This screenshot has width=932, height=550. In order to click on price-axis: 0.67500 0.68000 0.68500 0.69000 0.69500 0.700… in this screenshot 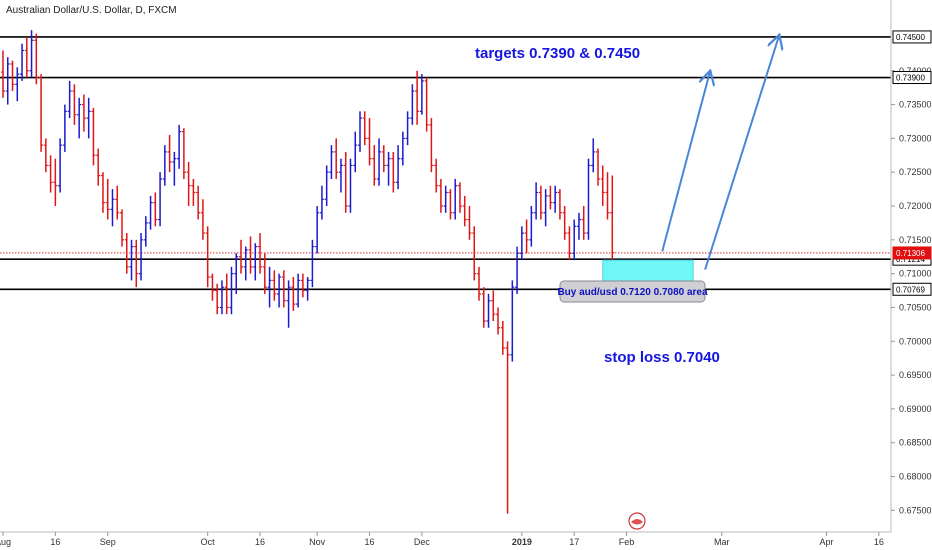, I will do `click(911, 266)`.